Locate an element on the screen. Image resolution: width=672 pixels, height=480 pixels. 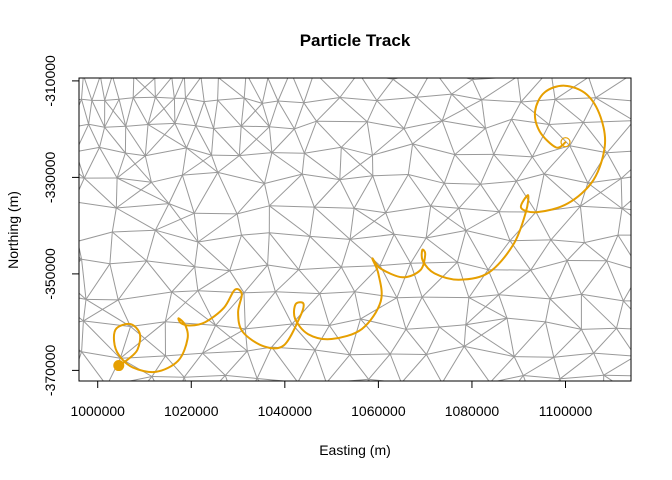
x-axis-label: Easting (m) is located at coordinates (355, 450).